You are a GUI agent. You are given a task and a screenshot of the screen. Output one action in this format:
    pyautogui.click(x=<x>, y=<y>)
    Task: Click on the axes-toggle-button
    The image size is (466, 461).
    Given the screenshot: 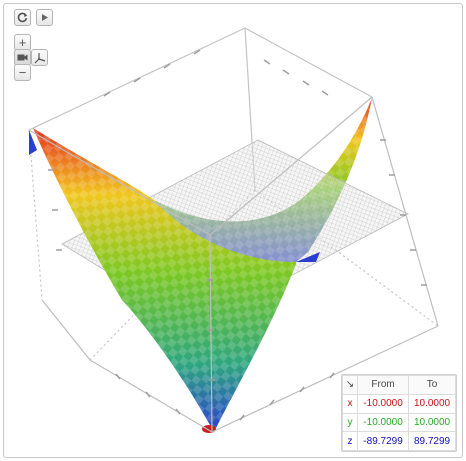 What is the action you would take?
    pyautogui.click(x=39, y=57)
    